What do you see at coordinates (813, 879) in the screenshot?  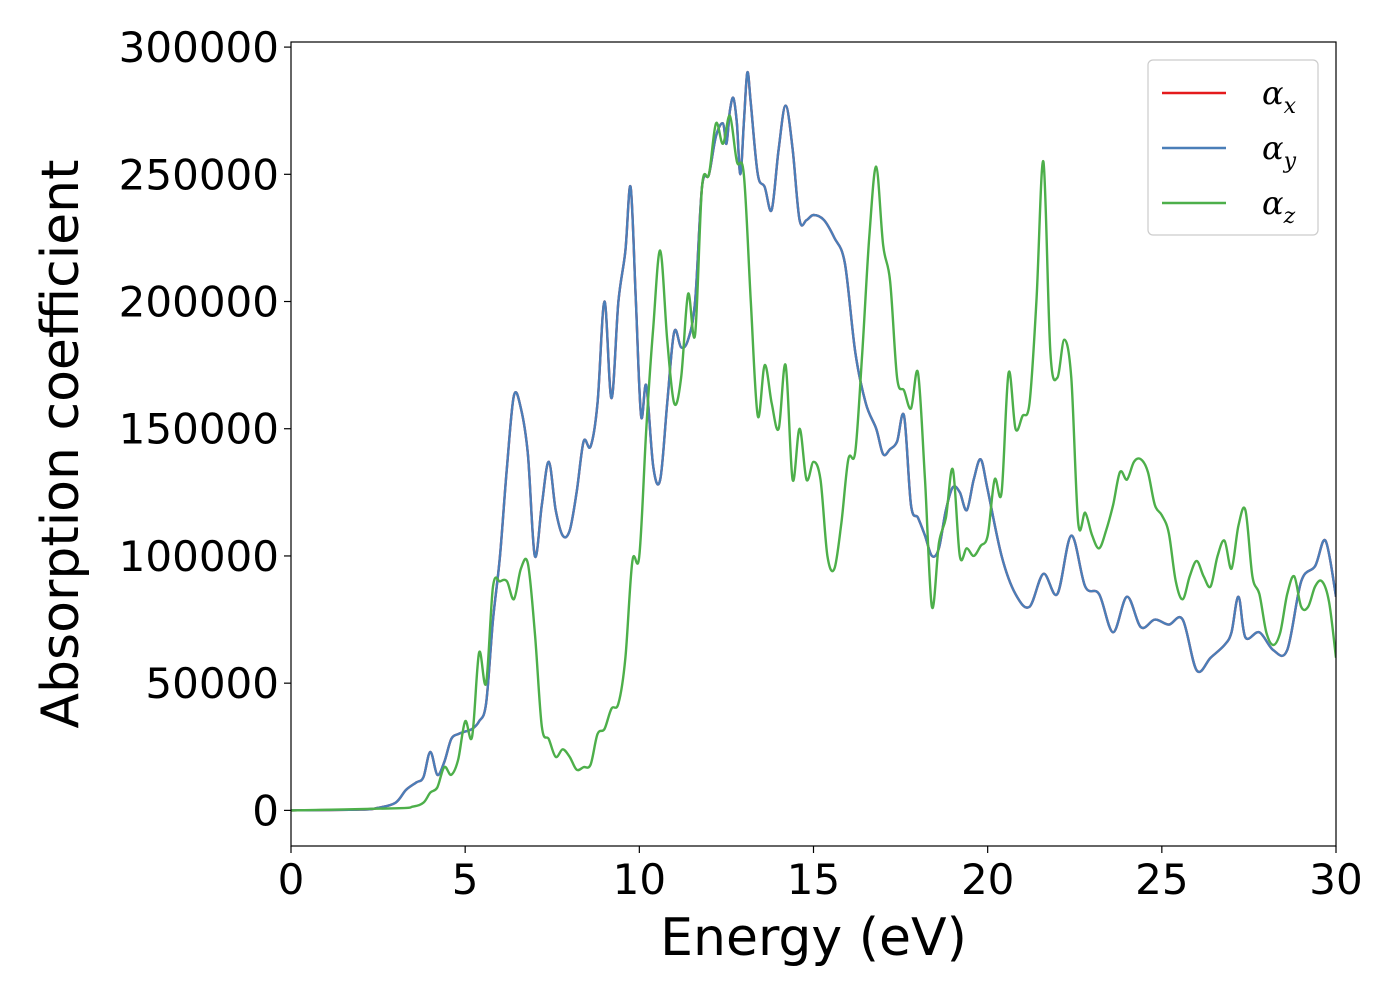 I see `x-tick-label: 15` at bounding box center [813, 879].